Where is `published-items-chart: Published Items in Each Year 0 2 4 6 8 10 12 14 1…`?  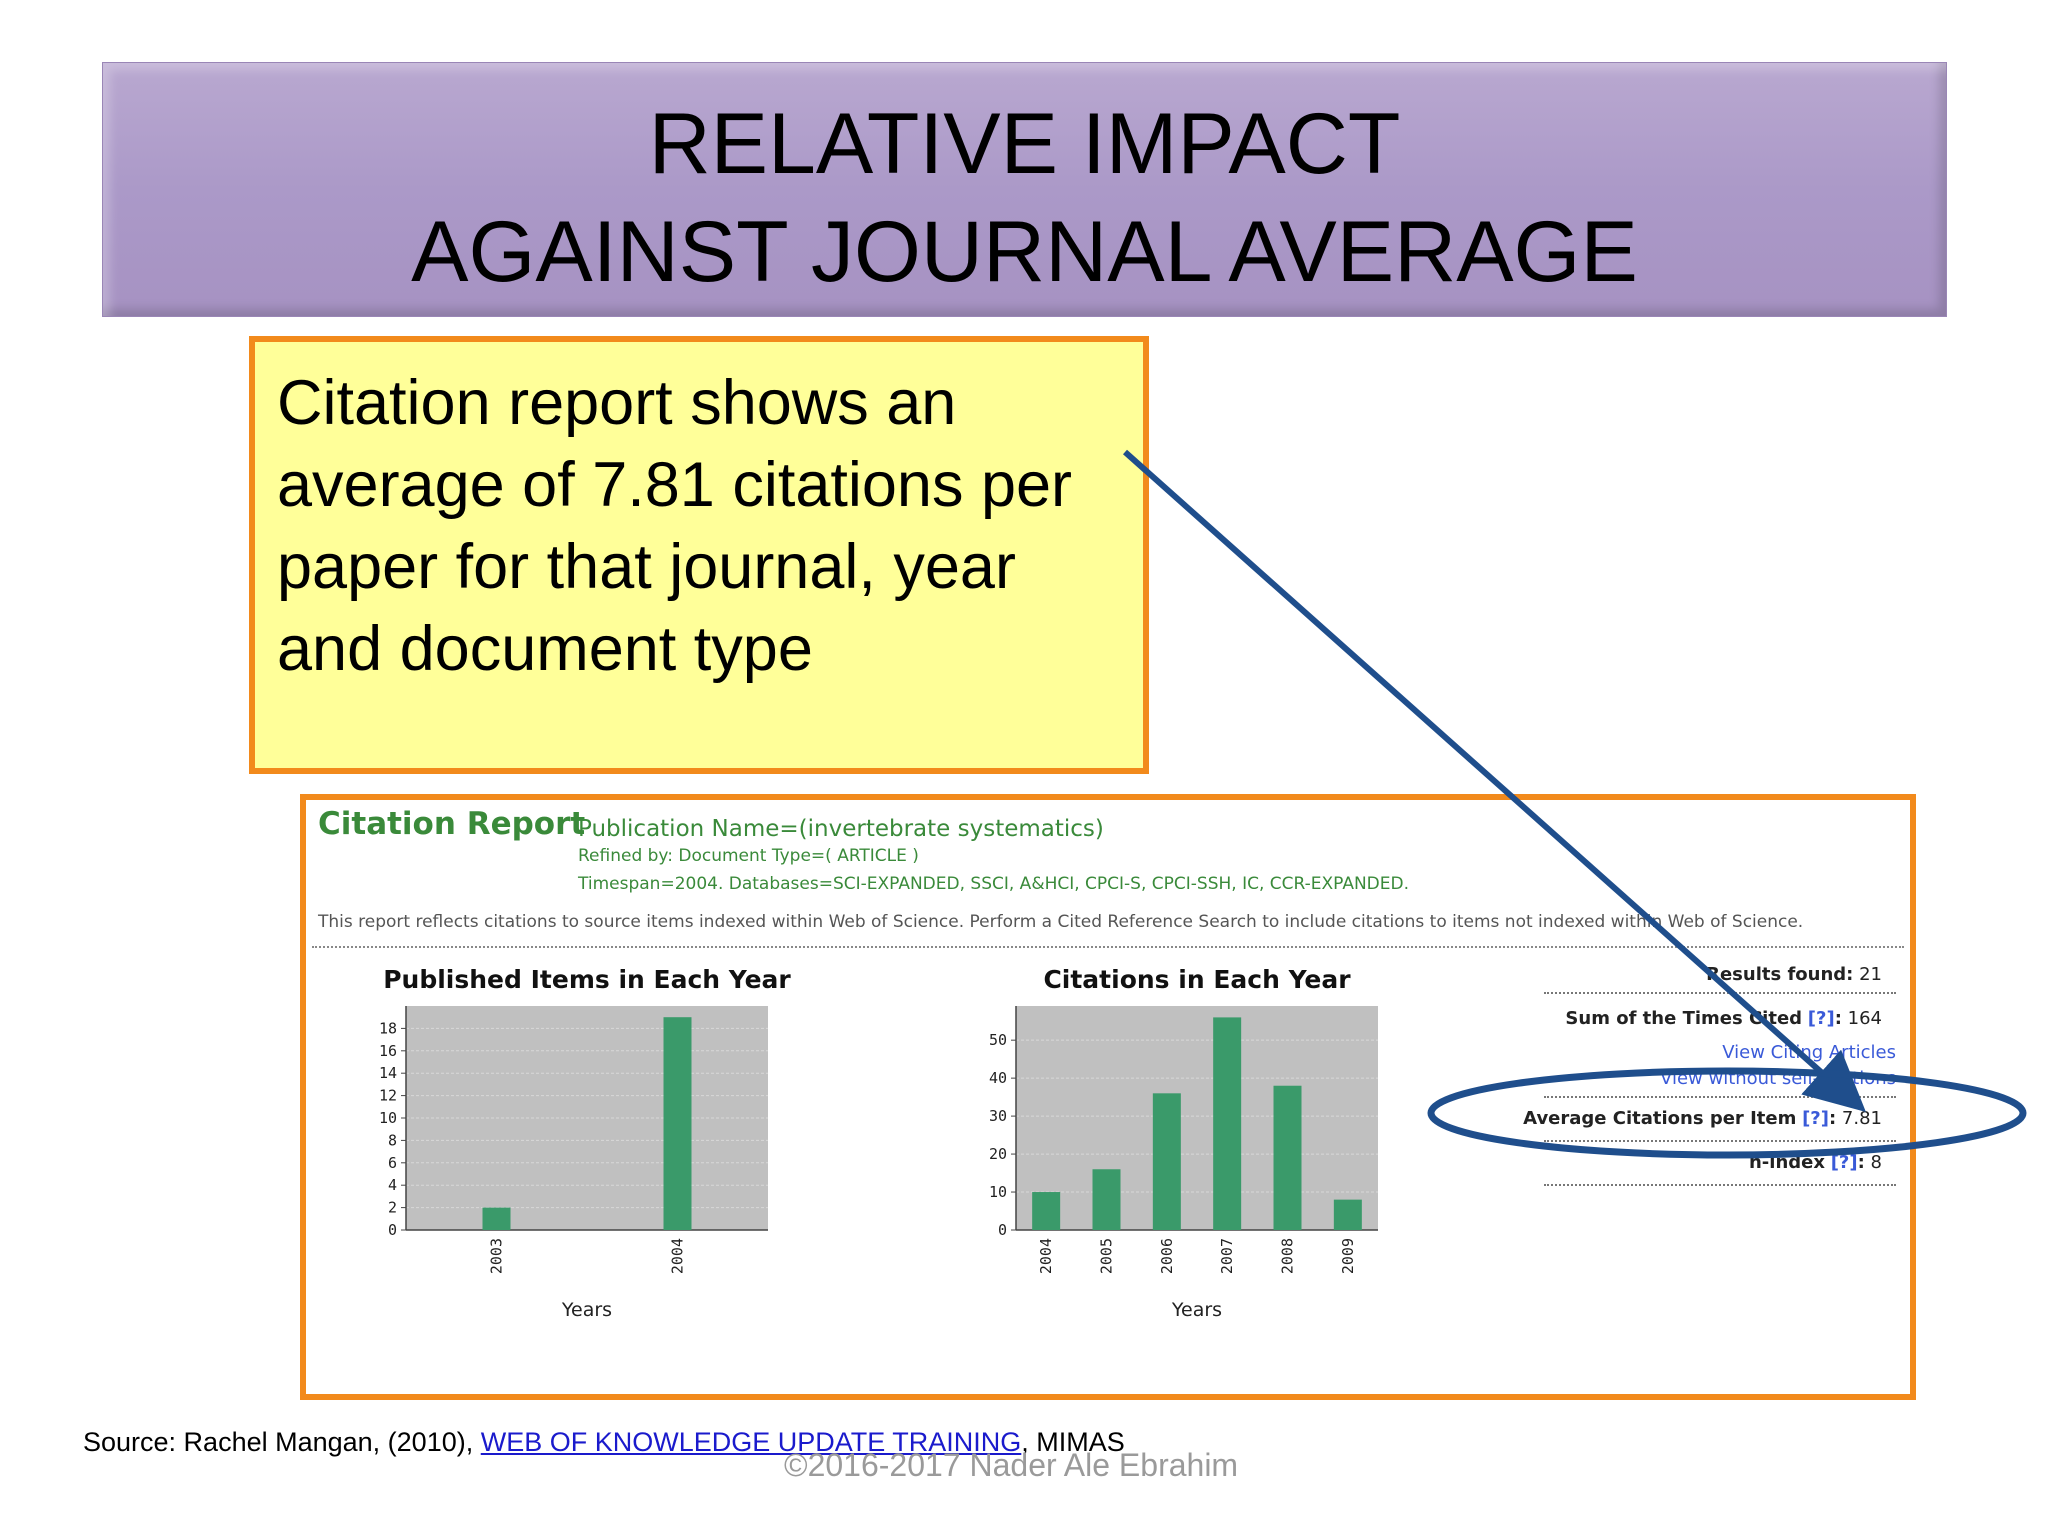 published-items-chart: Published Items in Each Year 0 2 4 6 8 10 12 14 1… is located at coordinates (585, 1143).